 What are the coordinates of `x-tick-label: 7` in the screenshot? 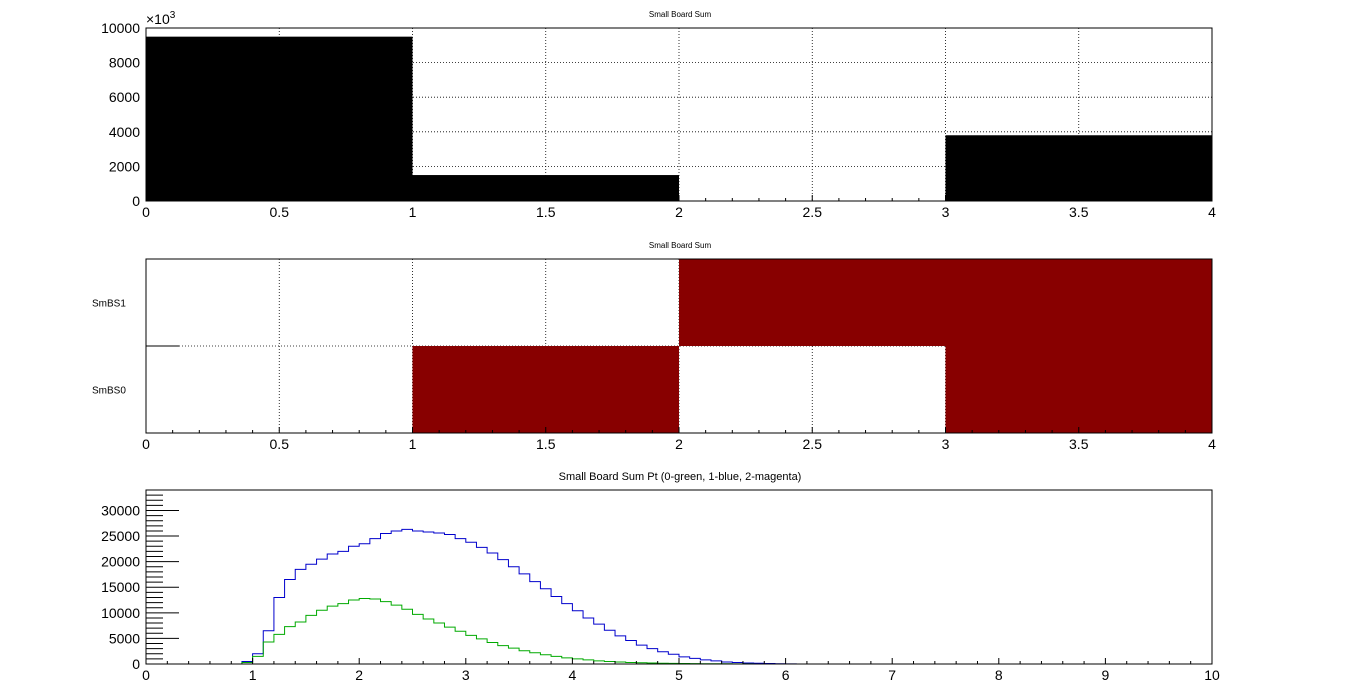 It's located at (892, 675).